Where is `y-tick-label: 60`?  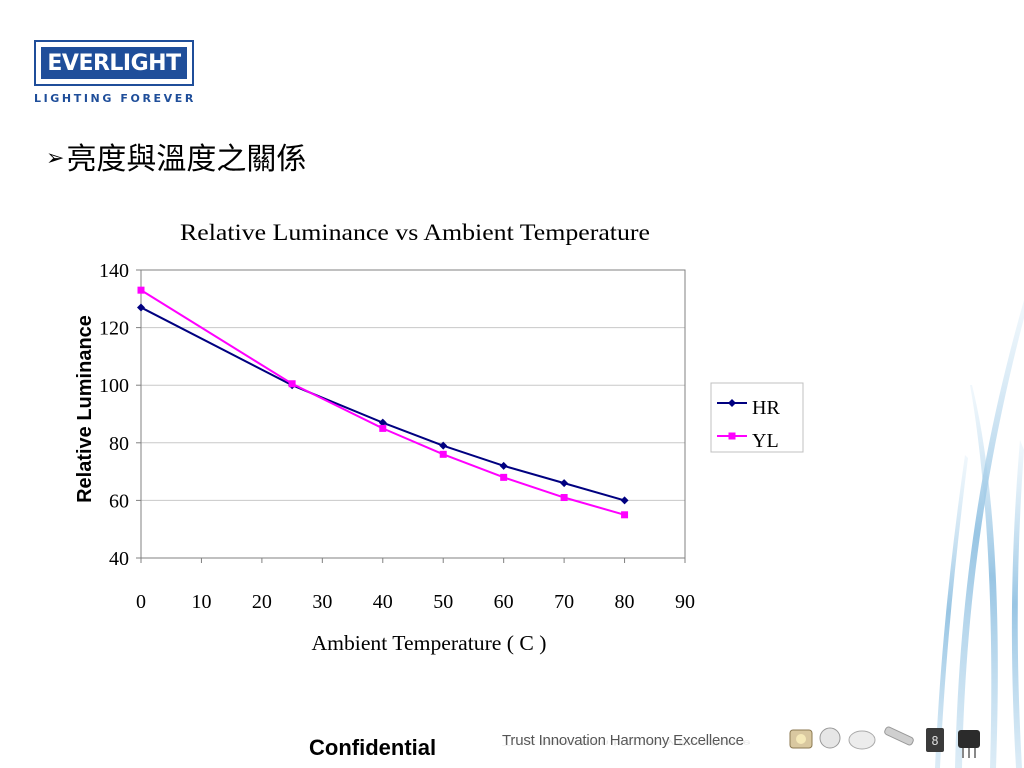
y-tick-label: 60 is located at coordinates (119, 501).